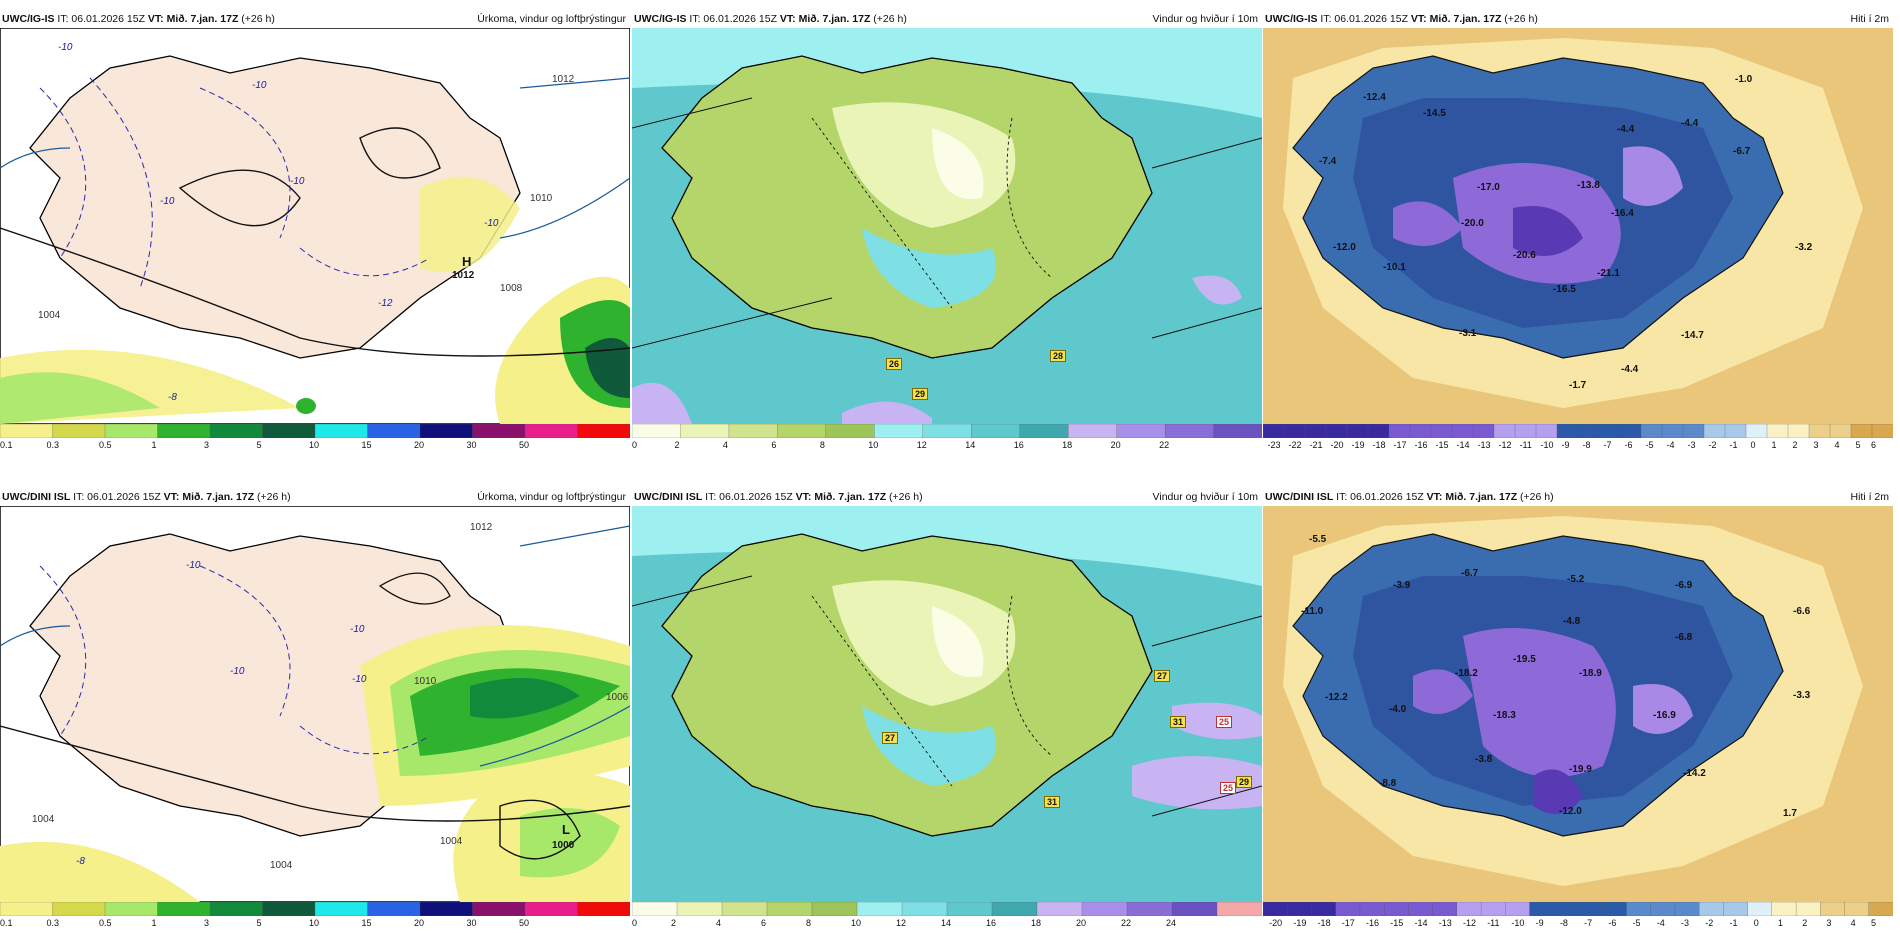 The height and width of the screenshot is (950, 1900). Describe the element at coordinates (419, 923) in the screenshot. I see `colorbar-tick-label: 20` at that location.